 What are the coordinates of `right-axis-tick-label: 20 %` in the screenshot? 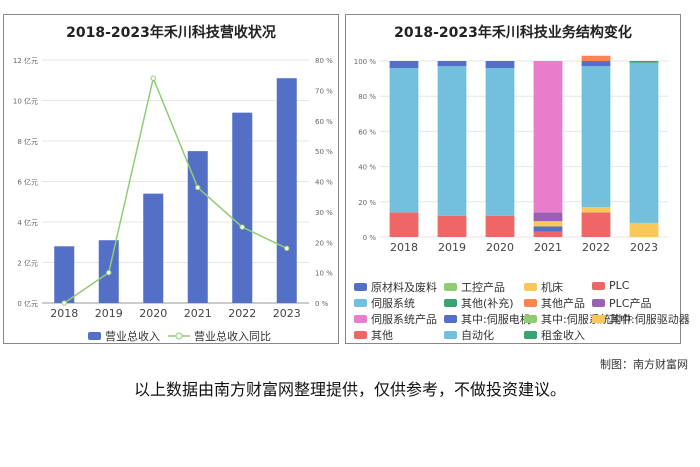 It's located at (324, 243).